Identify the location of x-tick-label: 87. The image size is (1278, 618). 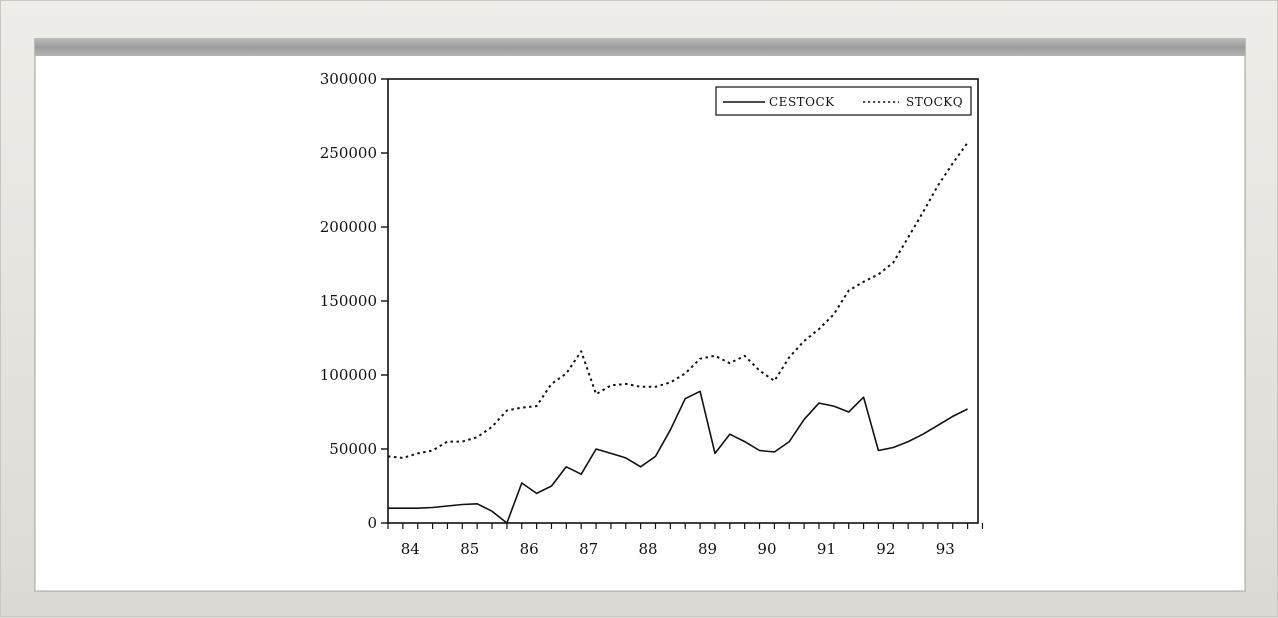
(588, 549).